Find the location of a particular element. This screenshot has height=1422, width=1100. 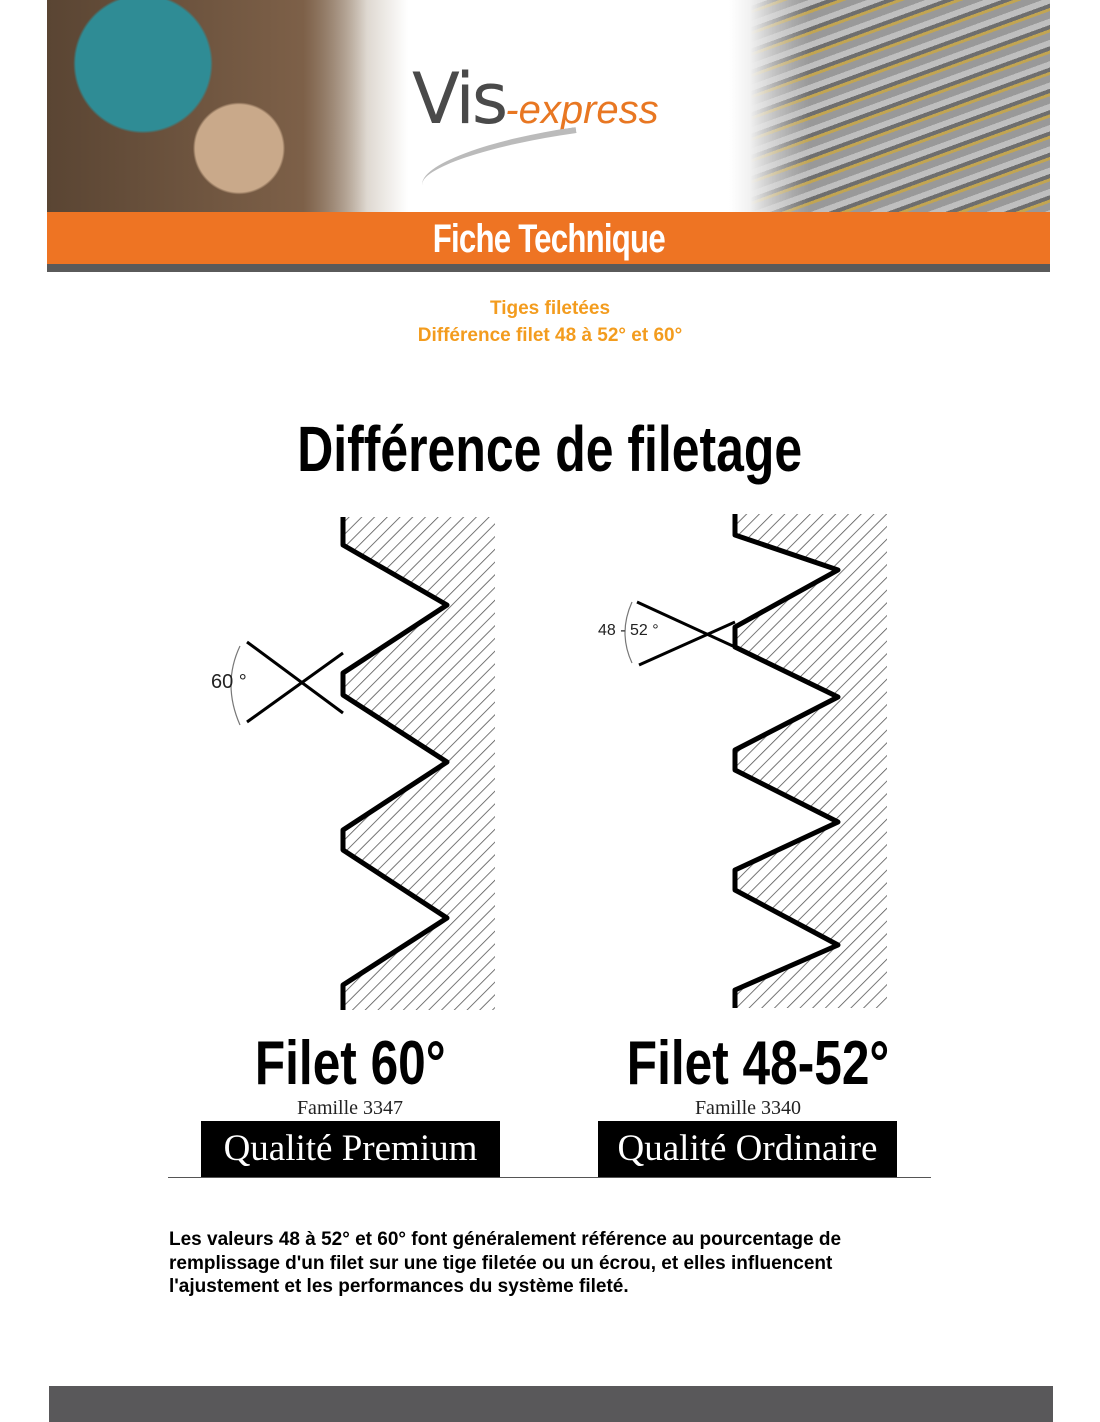

family-3347: Famille 3347 is located at coordinates (350, 1108).